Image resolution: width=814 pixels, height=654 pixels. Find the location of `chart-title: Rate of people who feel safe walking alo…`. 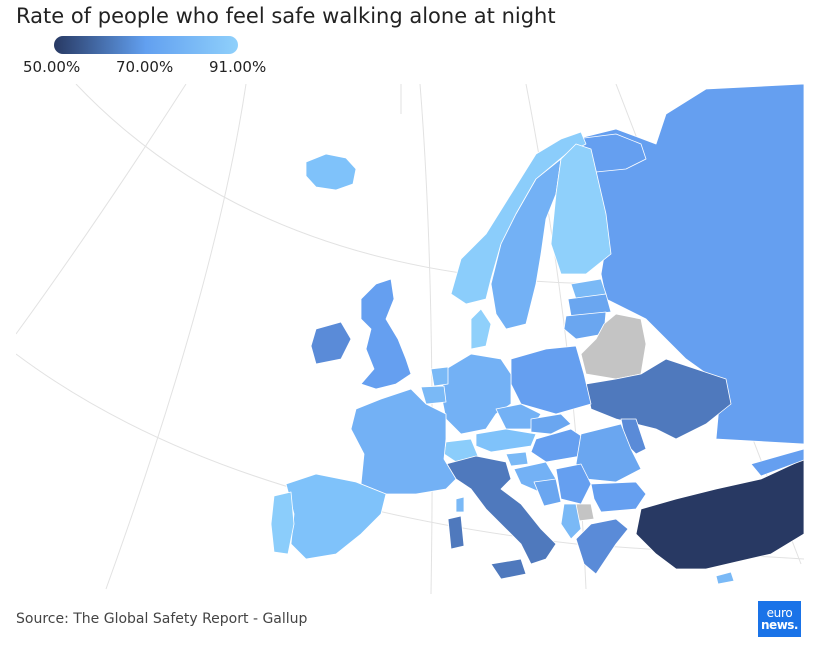

chart-title: Rate of people who feel safe walking alo… is located at coordinates (286, 16).